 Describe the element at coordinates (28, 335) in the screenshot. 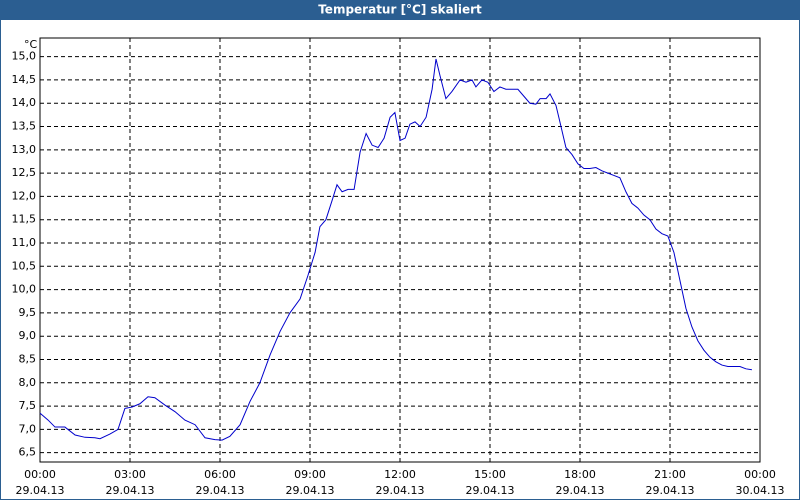

I see `y-tick-label: 9,0` at that location.